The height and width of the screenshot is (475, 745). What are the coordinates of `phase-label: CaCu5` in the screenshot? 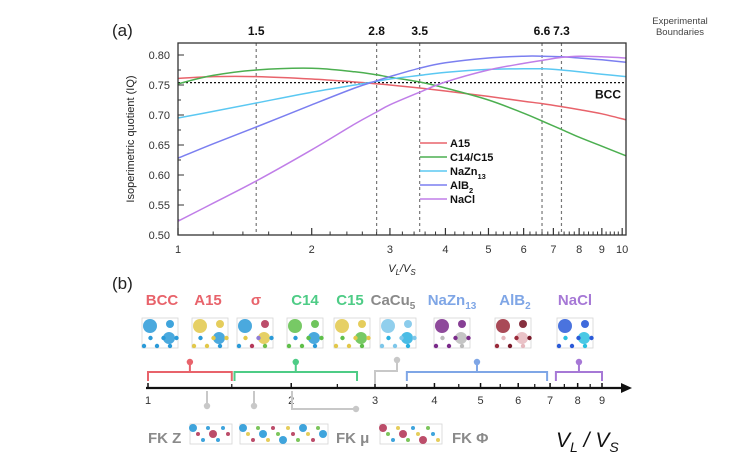 It's located at (393, 302).